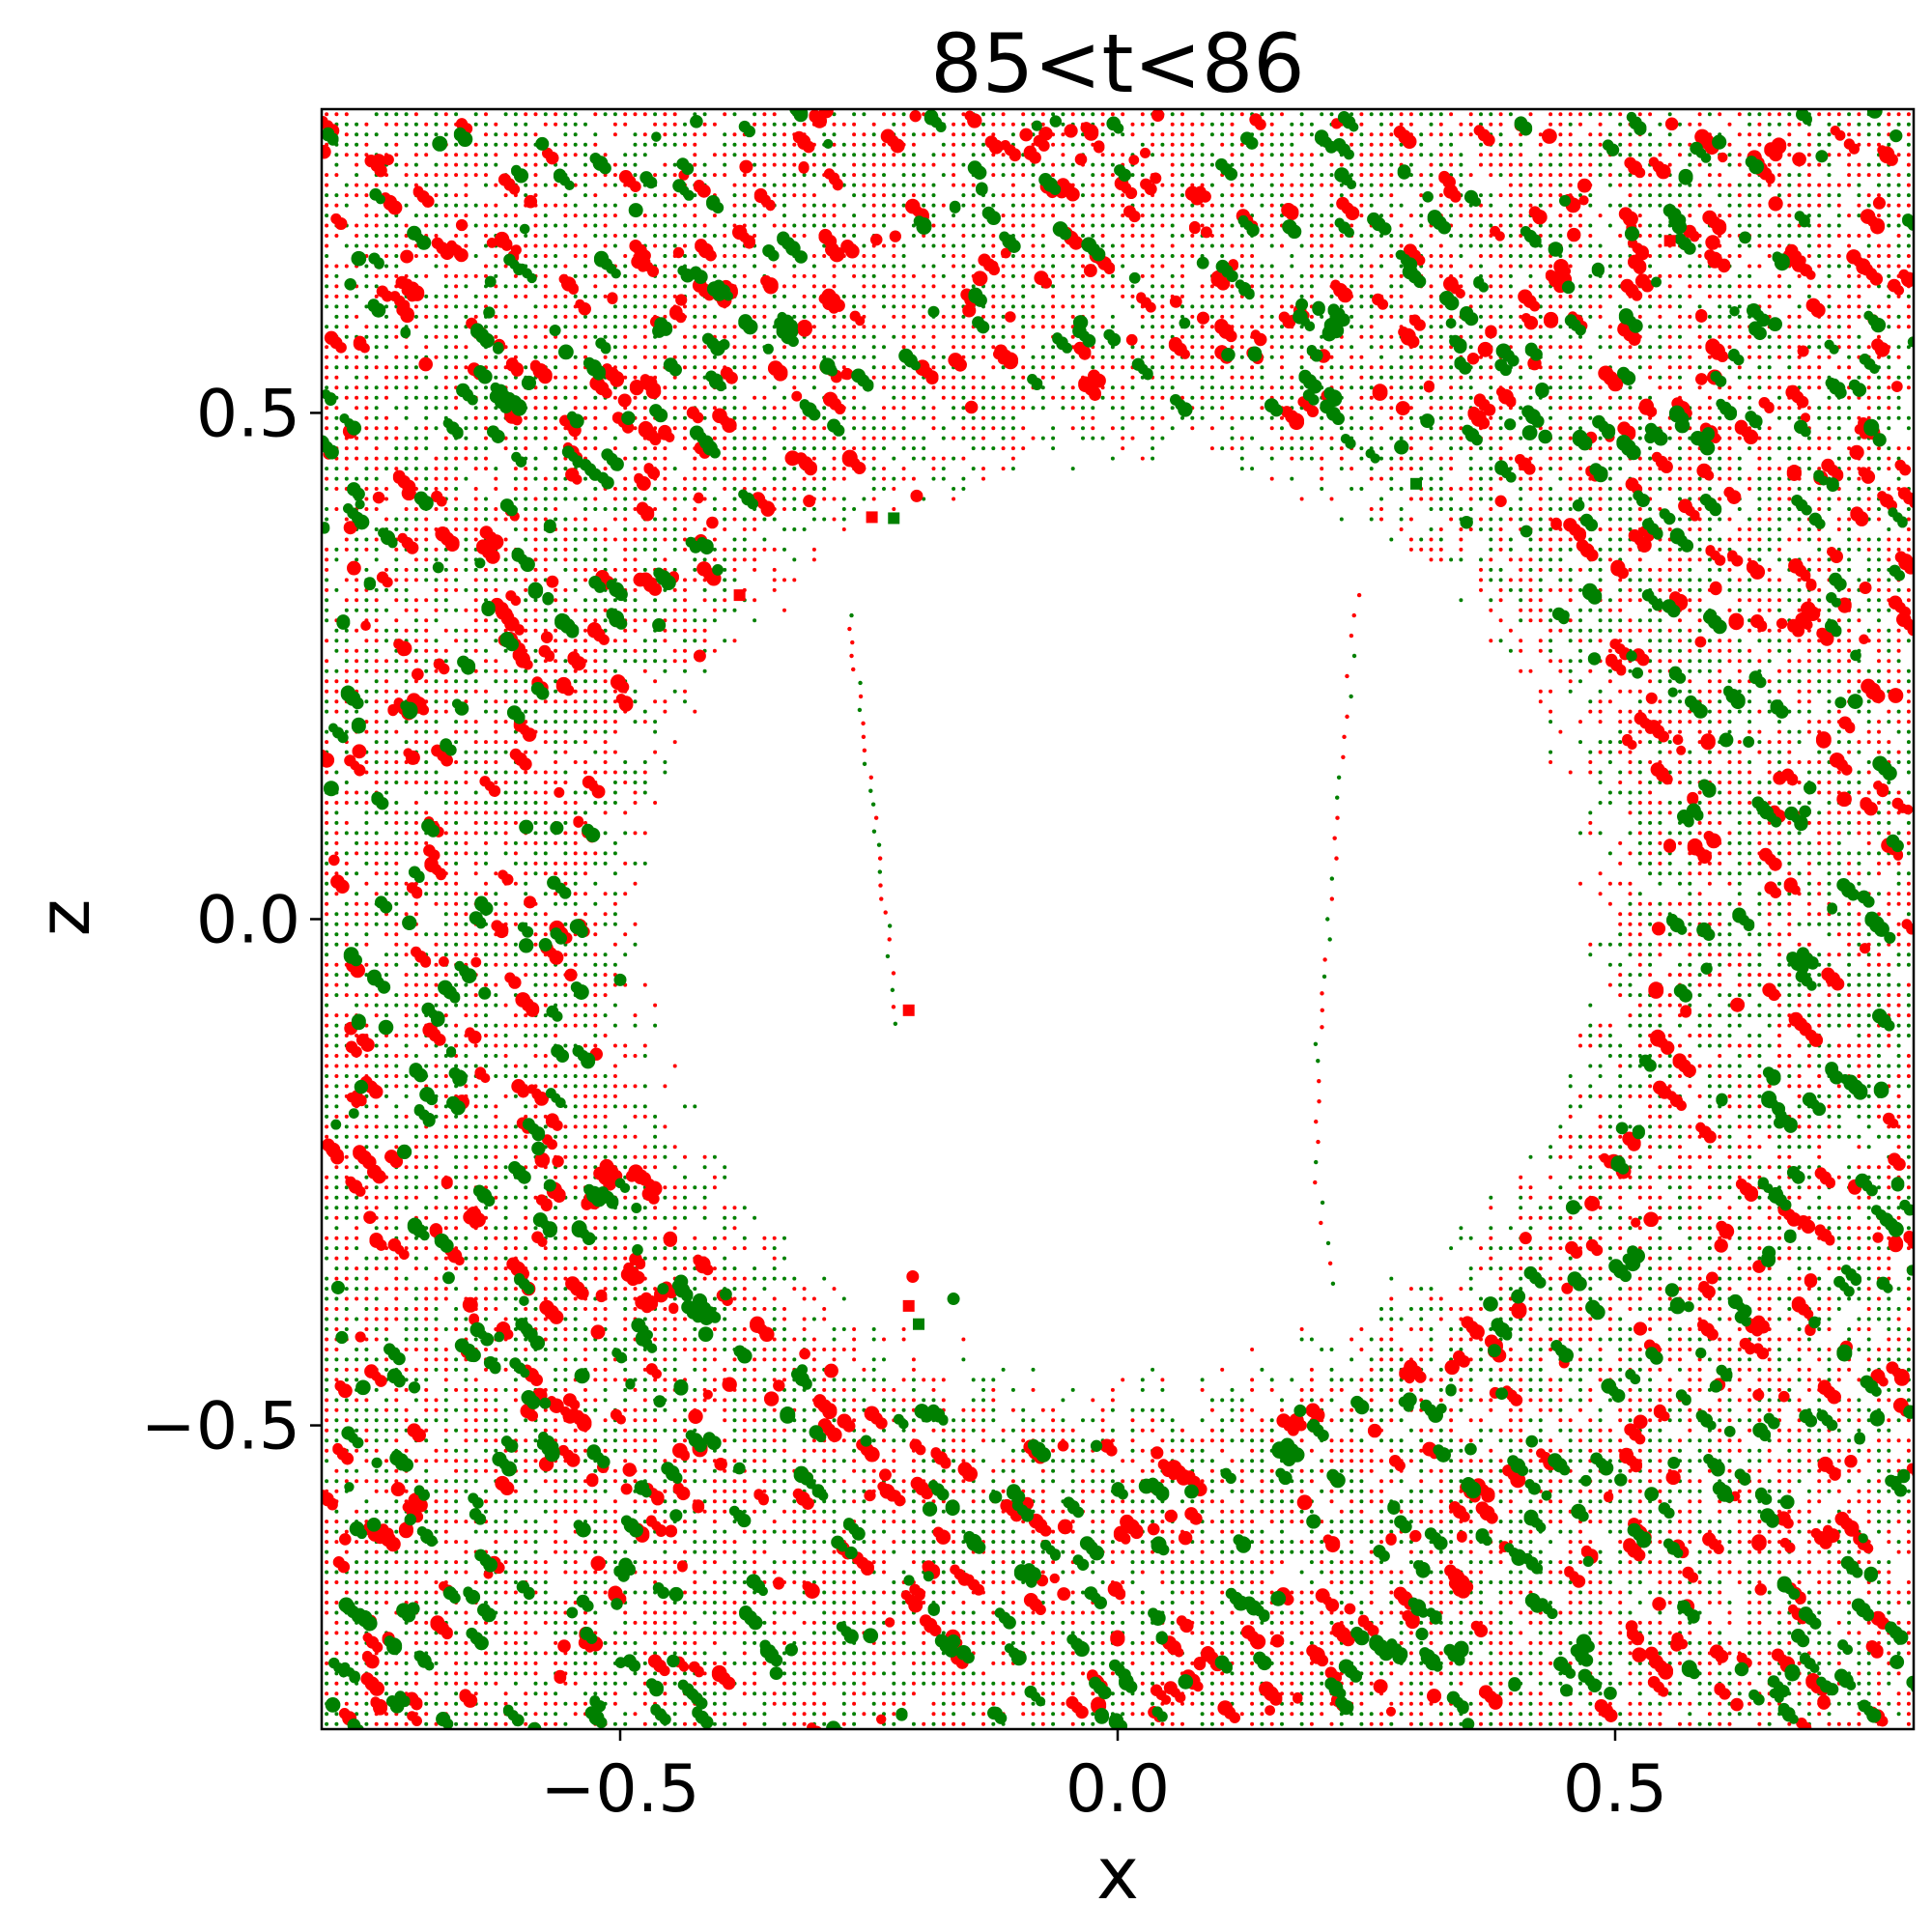 This screenshot has width=1932, height=1932. What do you see at coordinates (619, 1789) in the screenshot?
I see `x-tick-label: −0.5` at bounding box center [619, 1789].